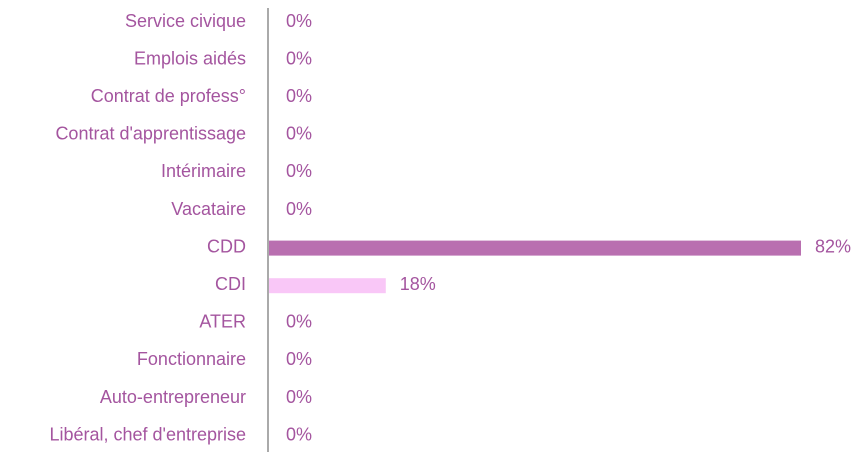 Image resolution: width=863 pixels, height=453 pixels. Describe the element at coordinates (190, 58) in the screenshot. I see `category-label: Emplois aidés` at that location.